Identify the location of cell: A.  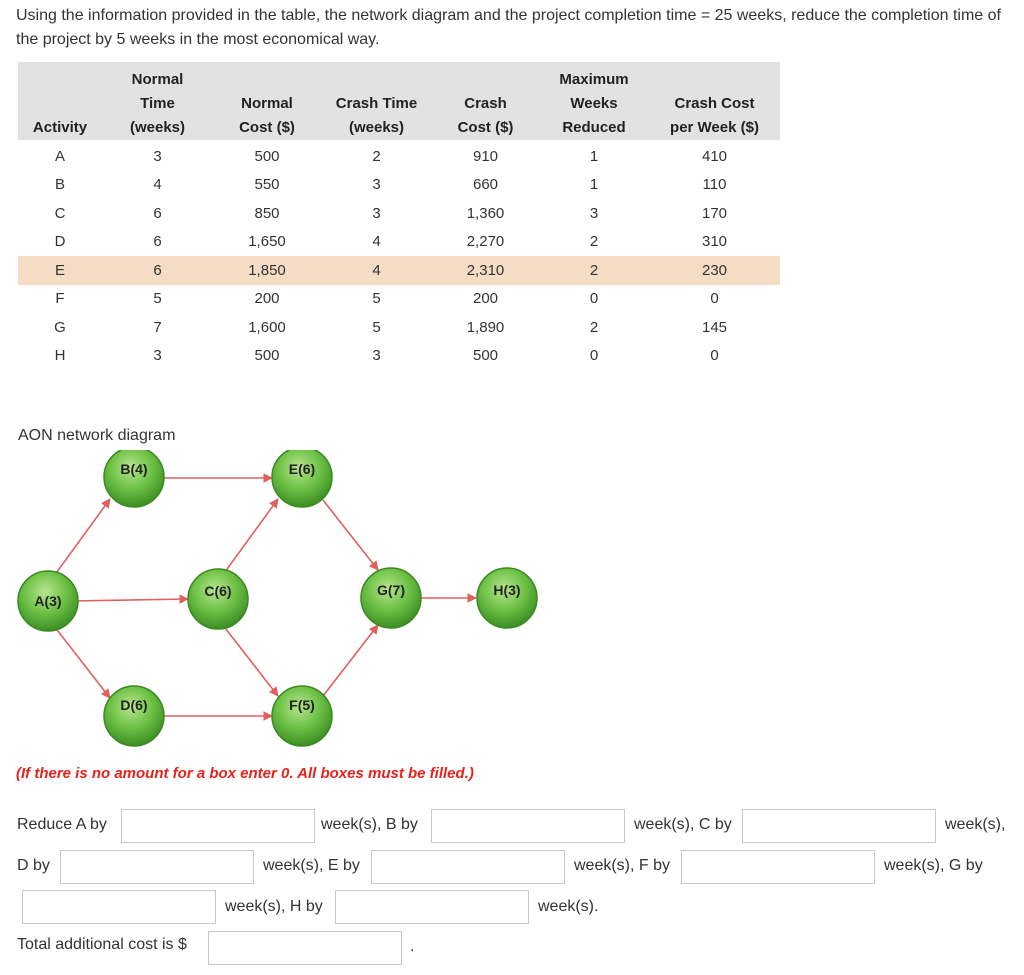
(59, 156).